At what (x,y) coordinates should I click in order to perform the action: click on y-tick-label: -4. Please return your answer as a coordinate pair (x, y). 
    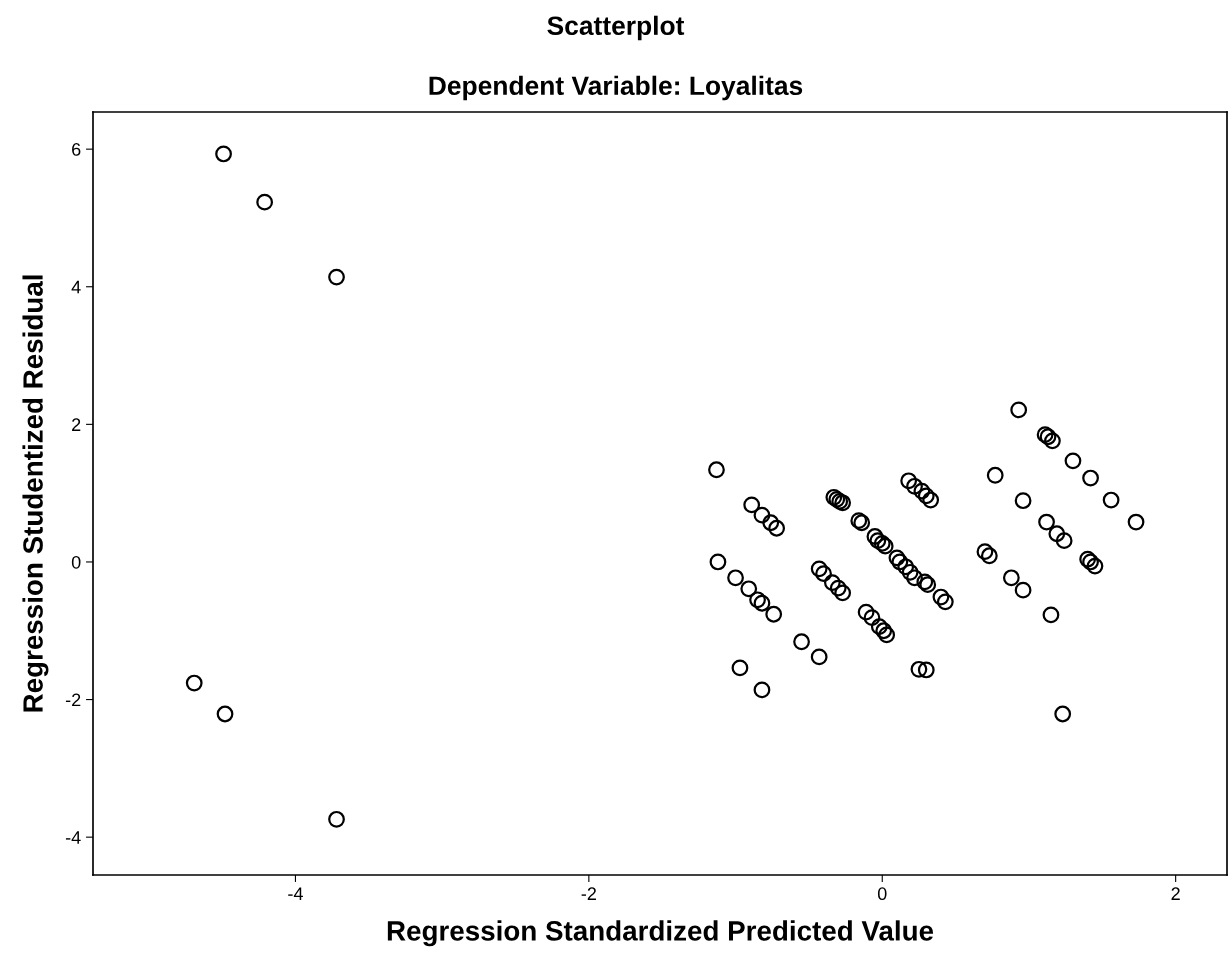
    Looking at the image, I should click on (73, 837).